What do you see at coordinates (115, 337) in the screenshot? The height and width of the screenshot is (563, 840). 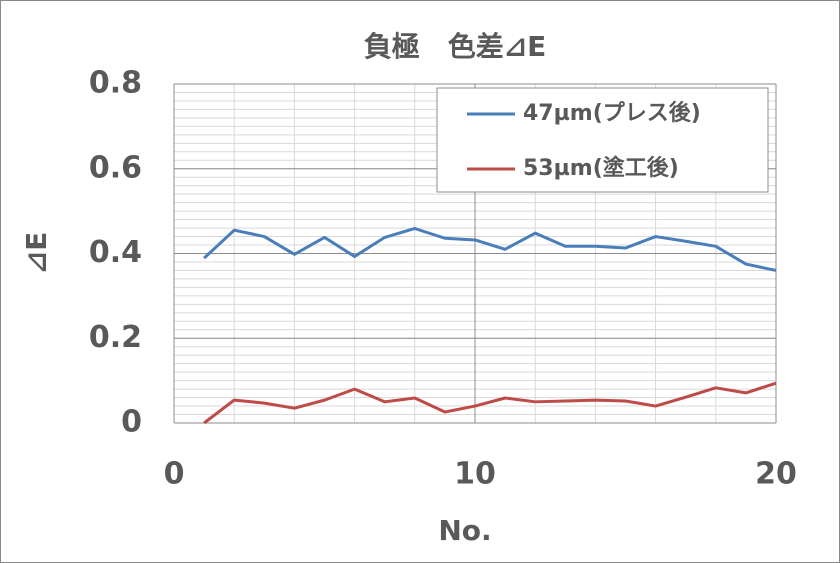 I see `y-tick-label: 0.2` at bounding box center [115, 337].